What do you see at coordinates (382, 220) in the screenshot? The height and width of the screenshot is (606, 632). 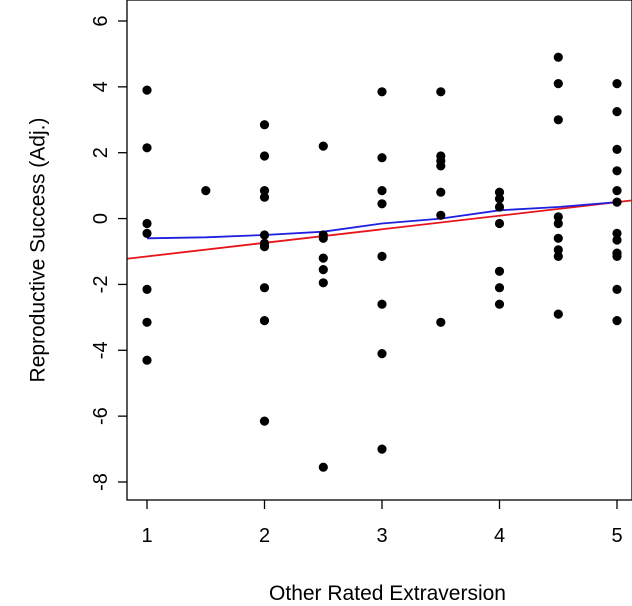 I see `smooth-fit-line` at bounding box center [382, 220].